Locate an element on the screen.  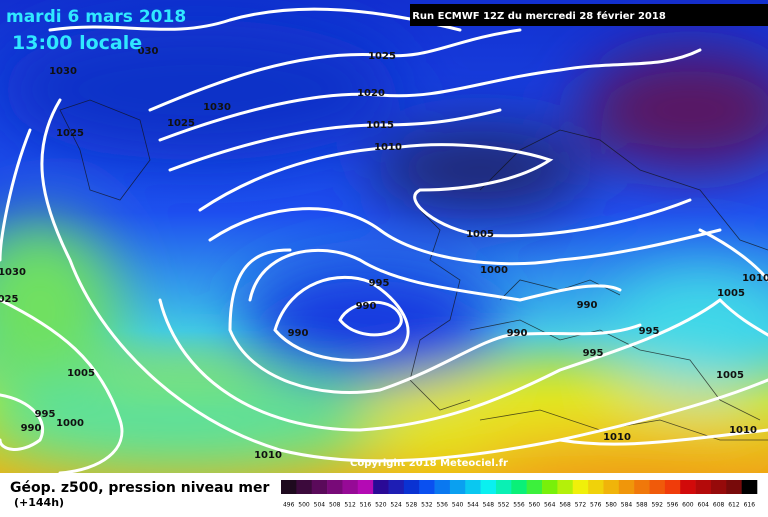
legend-label: 552 is located at coordinates (504, 505).